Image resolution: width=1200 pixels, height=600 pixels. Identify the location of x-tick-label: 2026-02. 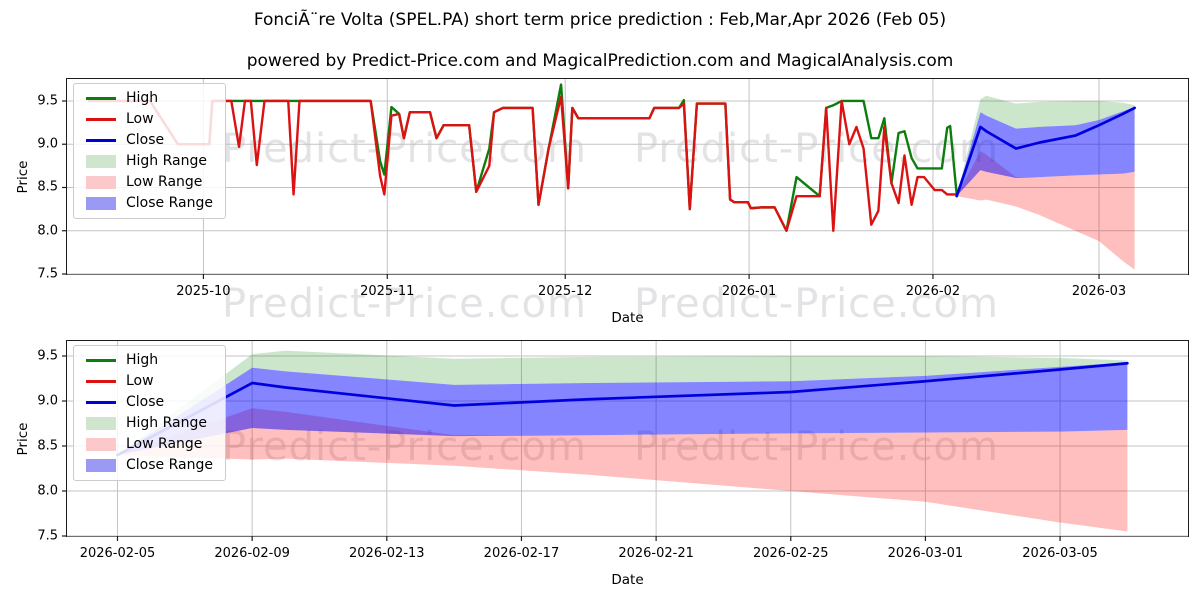
(933, 291).